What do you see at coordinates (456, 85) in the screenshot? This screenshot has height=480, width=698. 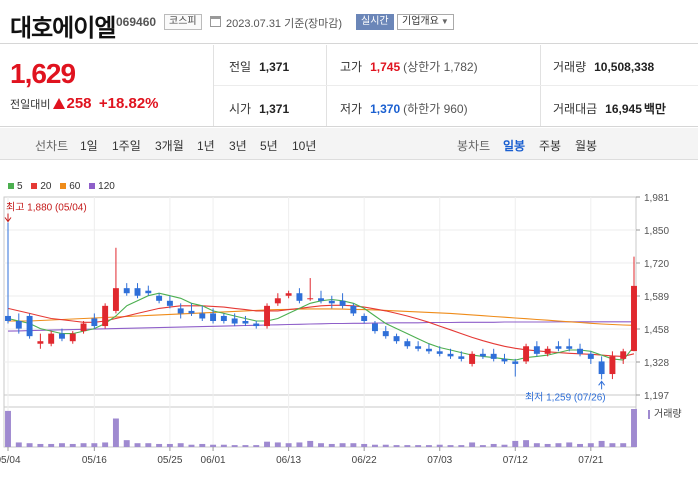 I see `quote-row-divider` at bounding box center [456, 85].